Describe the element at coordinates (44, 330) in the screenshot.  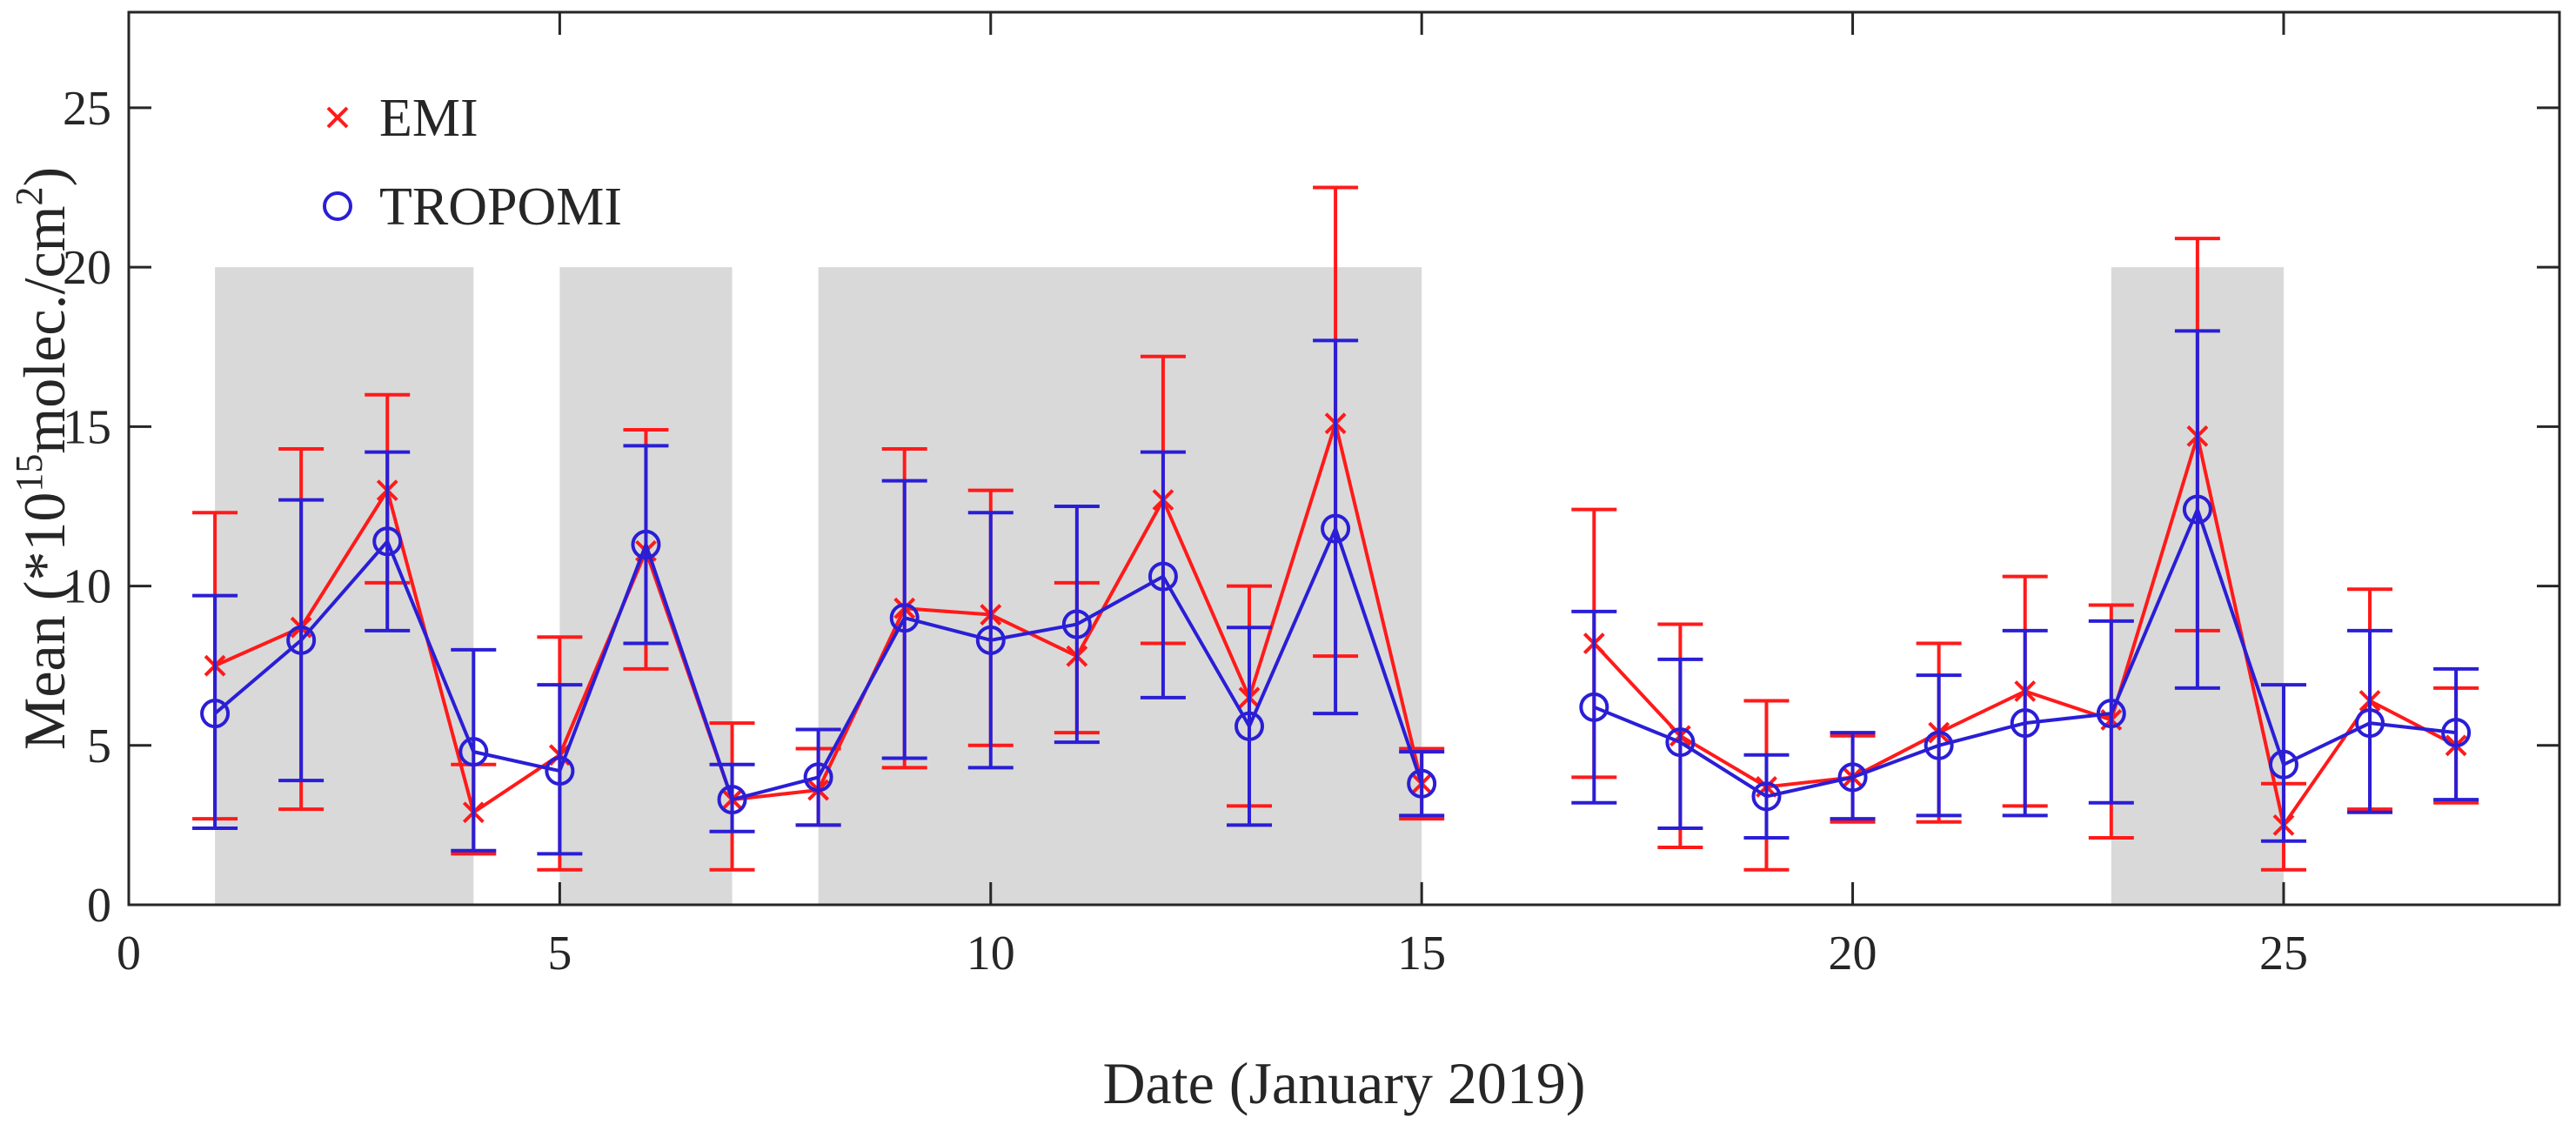
I see `y-axis-label-unit: molec./cm` at that location.